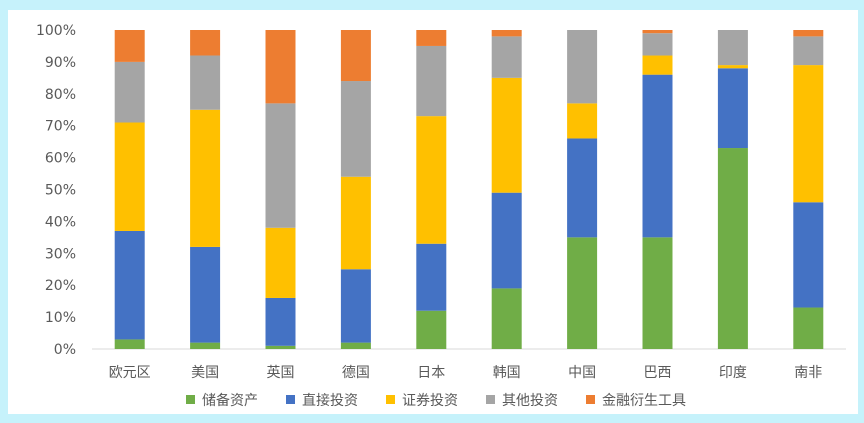  Describe the element at coordinates (60, 191) in the screenshot. I see `y-tick-label: 50%` at that location.